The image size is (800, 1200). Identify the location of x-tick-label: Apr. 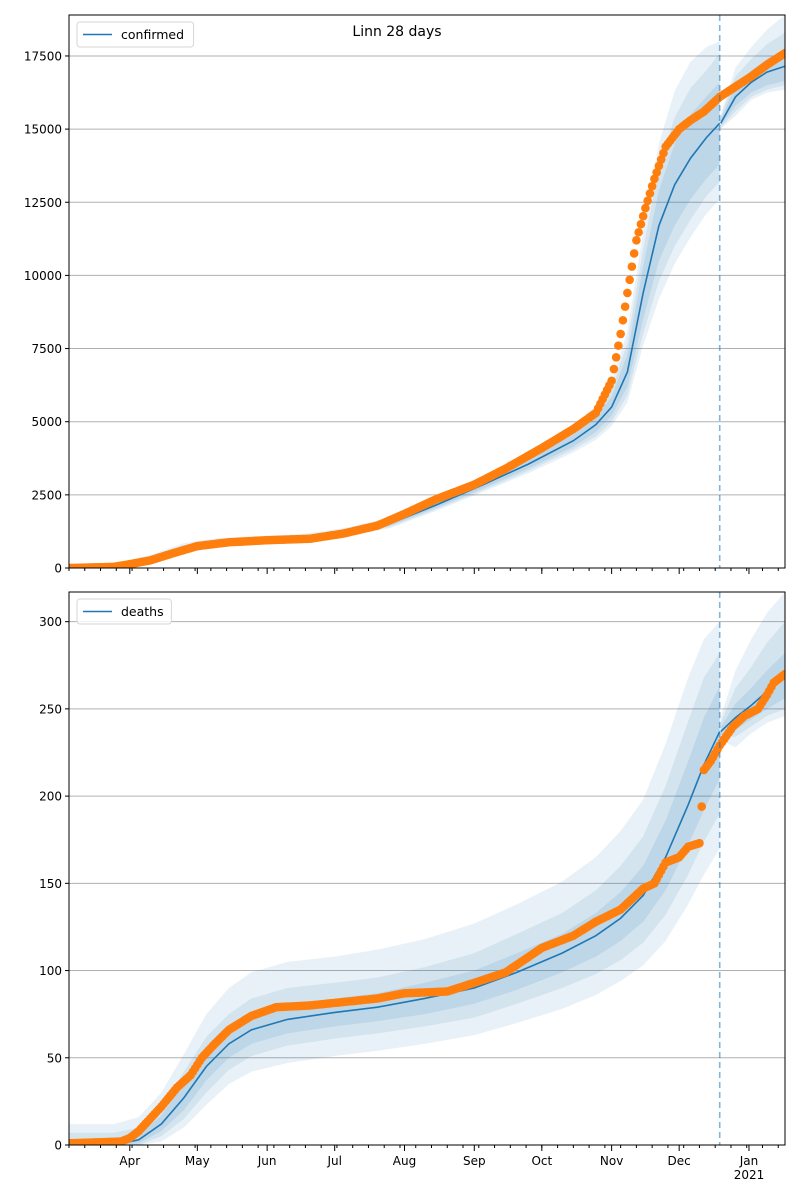
(129, 1161).